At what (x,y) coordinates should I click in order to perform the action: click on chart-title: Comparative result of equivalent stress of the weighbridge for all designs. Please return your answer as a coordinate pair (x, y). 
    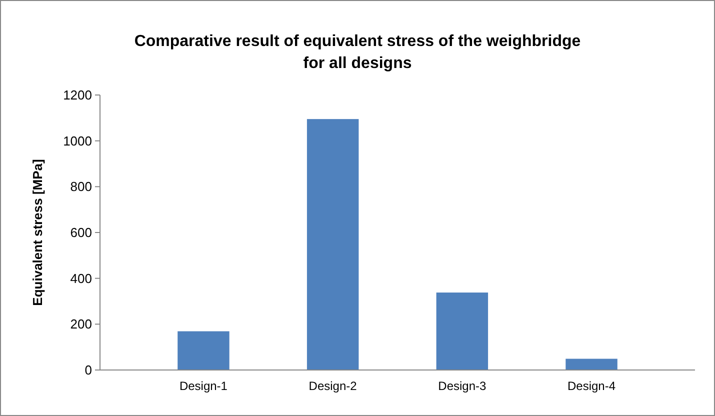
    Looking at the image, I should click on (357, 52).